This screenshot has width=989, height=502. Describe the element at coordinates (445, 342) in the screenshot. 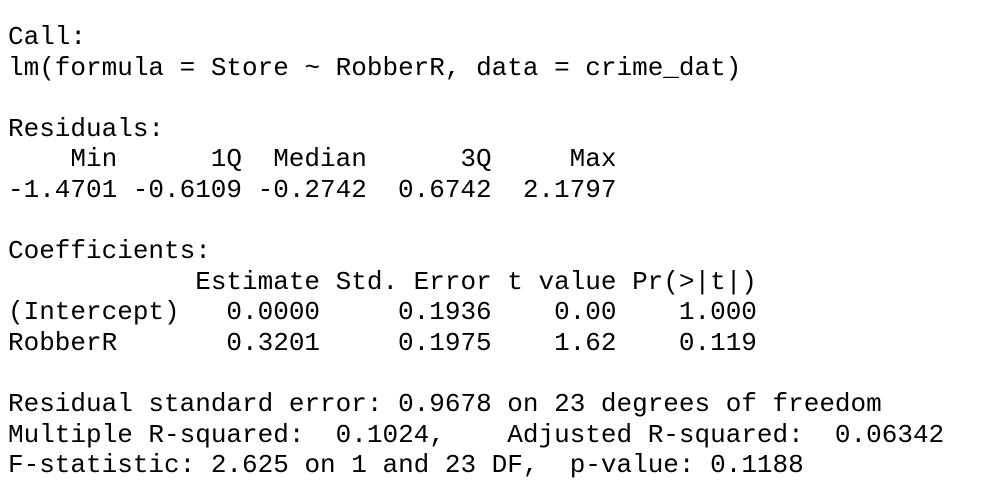

I see `coefficient-value: 0.1975` at that location.